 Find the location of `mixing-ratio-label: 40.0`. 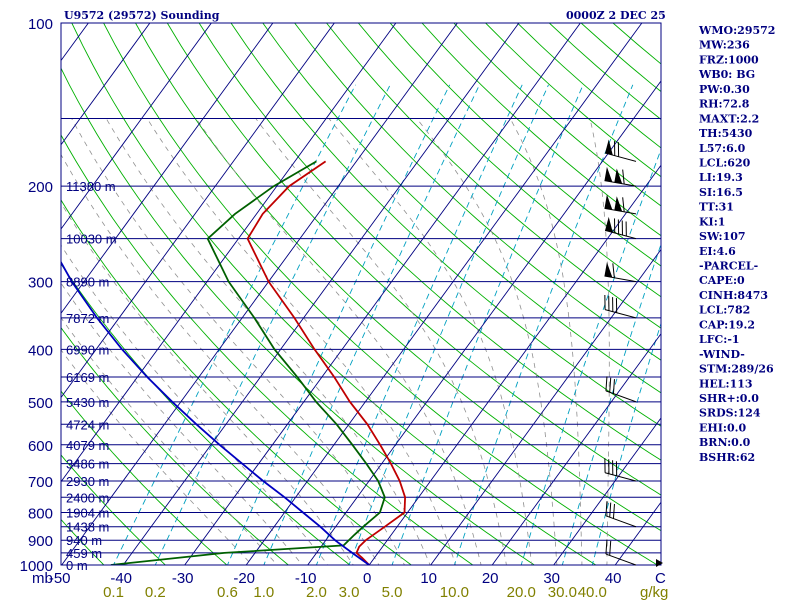

mixing-ratio-label: 40.0 is located at coordinates (592, 592).